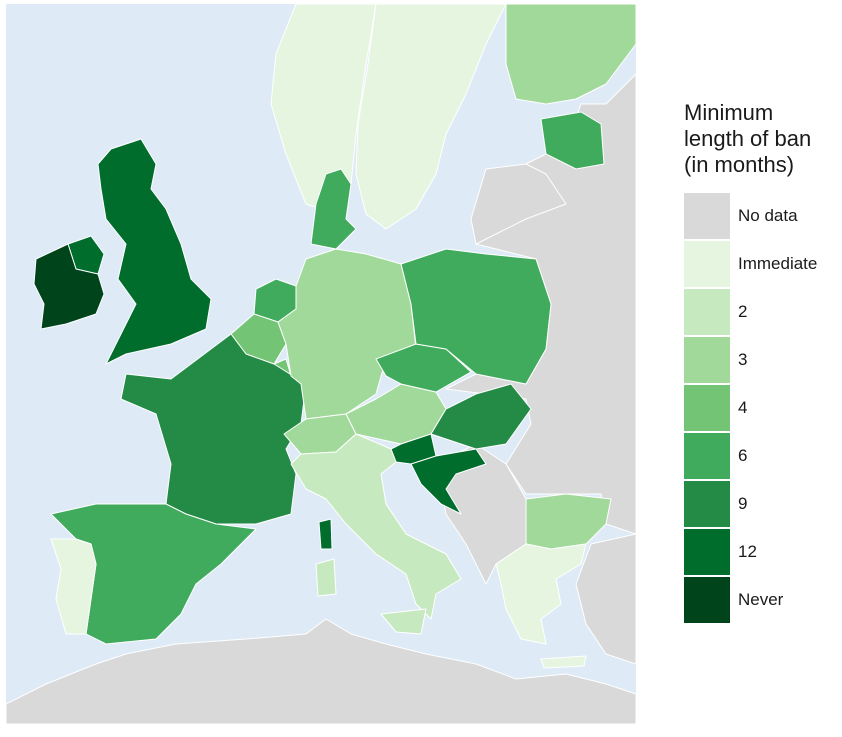 The height and width of the screenshot is (737, 842). Describe the element at coordinates (333, 209) in the screenshot. I see `region-denmark` at that location.